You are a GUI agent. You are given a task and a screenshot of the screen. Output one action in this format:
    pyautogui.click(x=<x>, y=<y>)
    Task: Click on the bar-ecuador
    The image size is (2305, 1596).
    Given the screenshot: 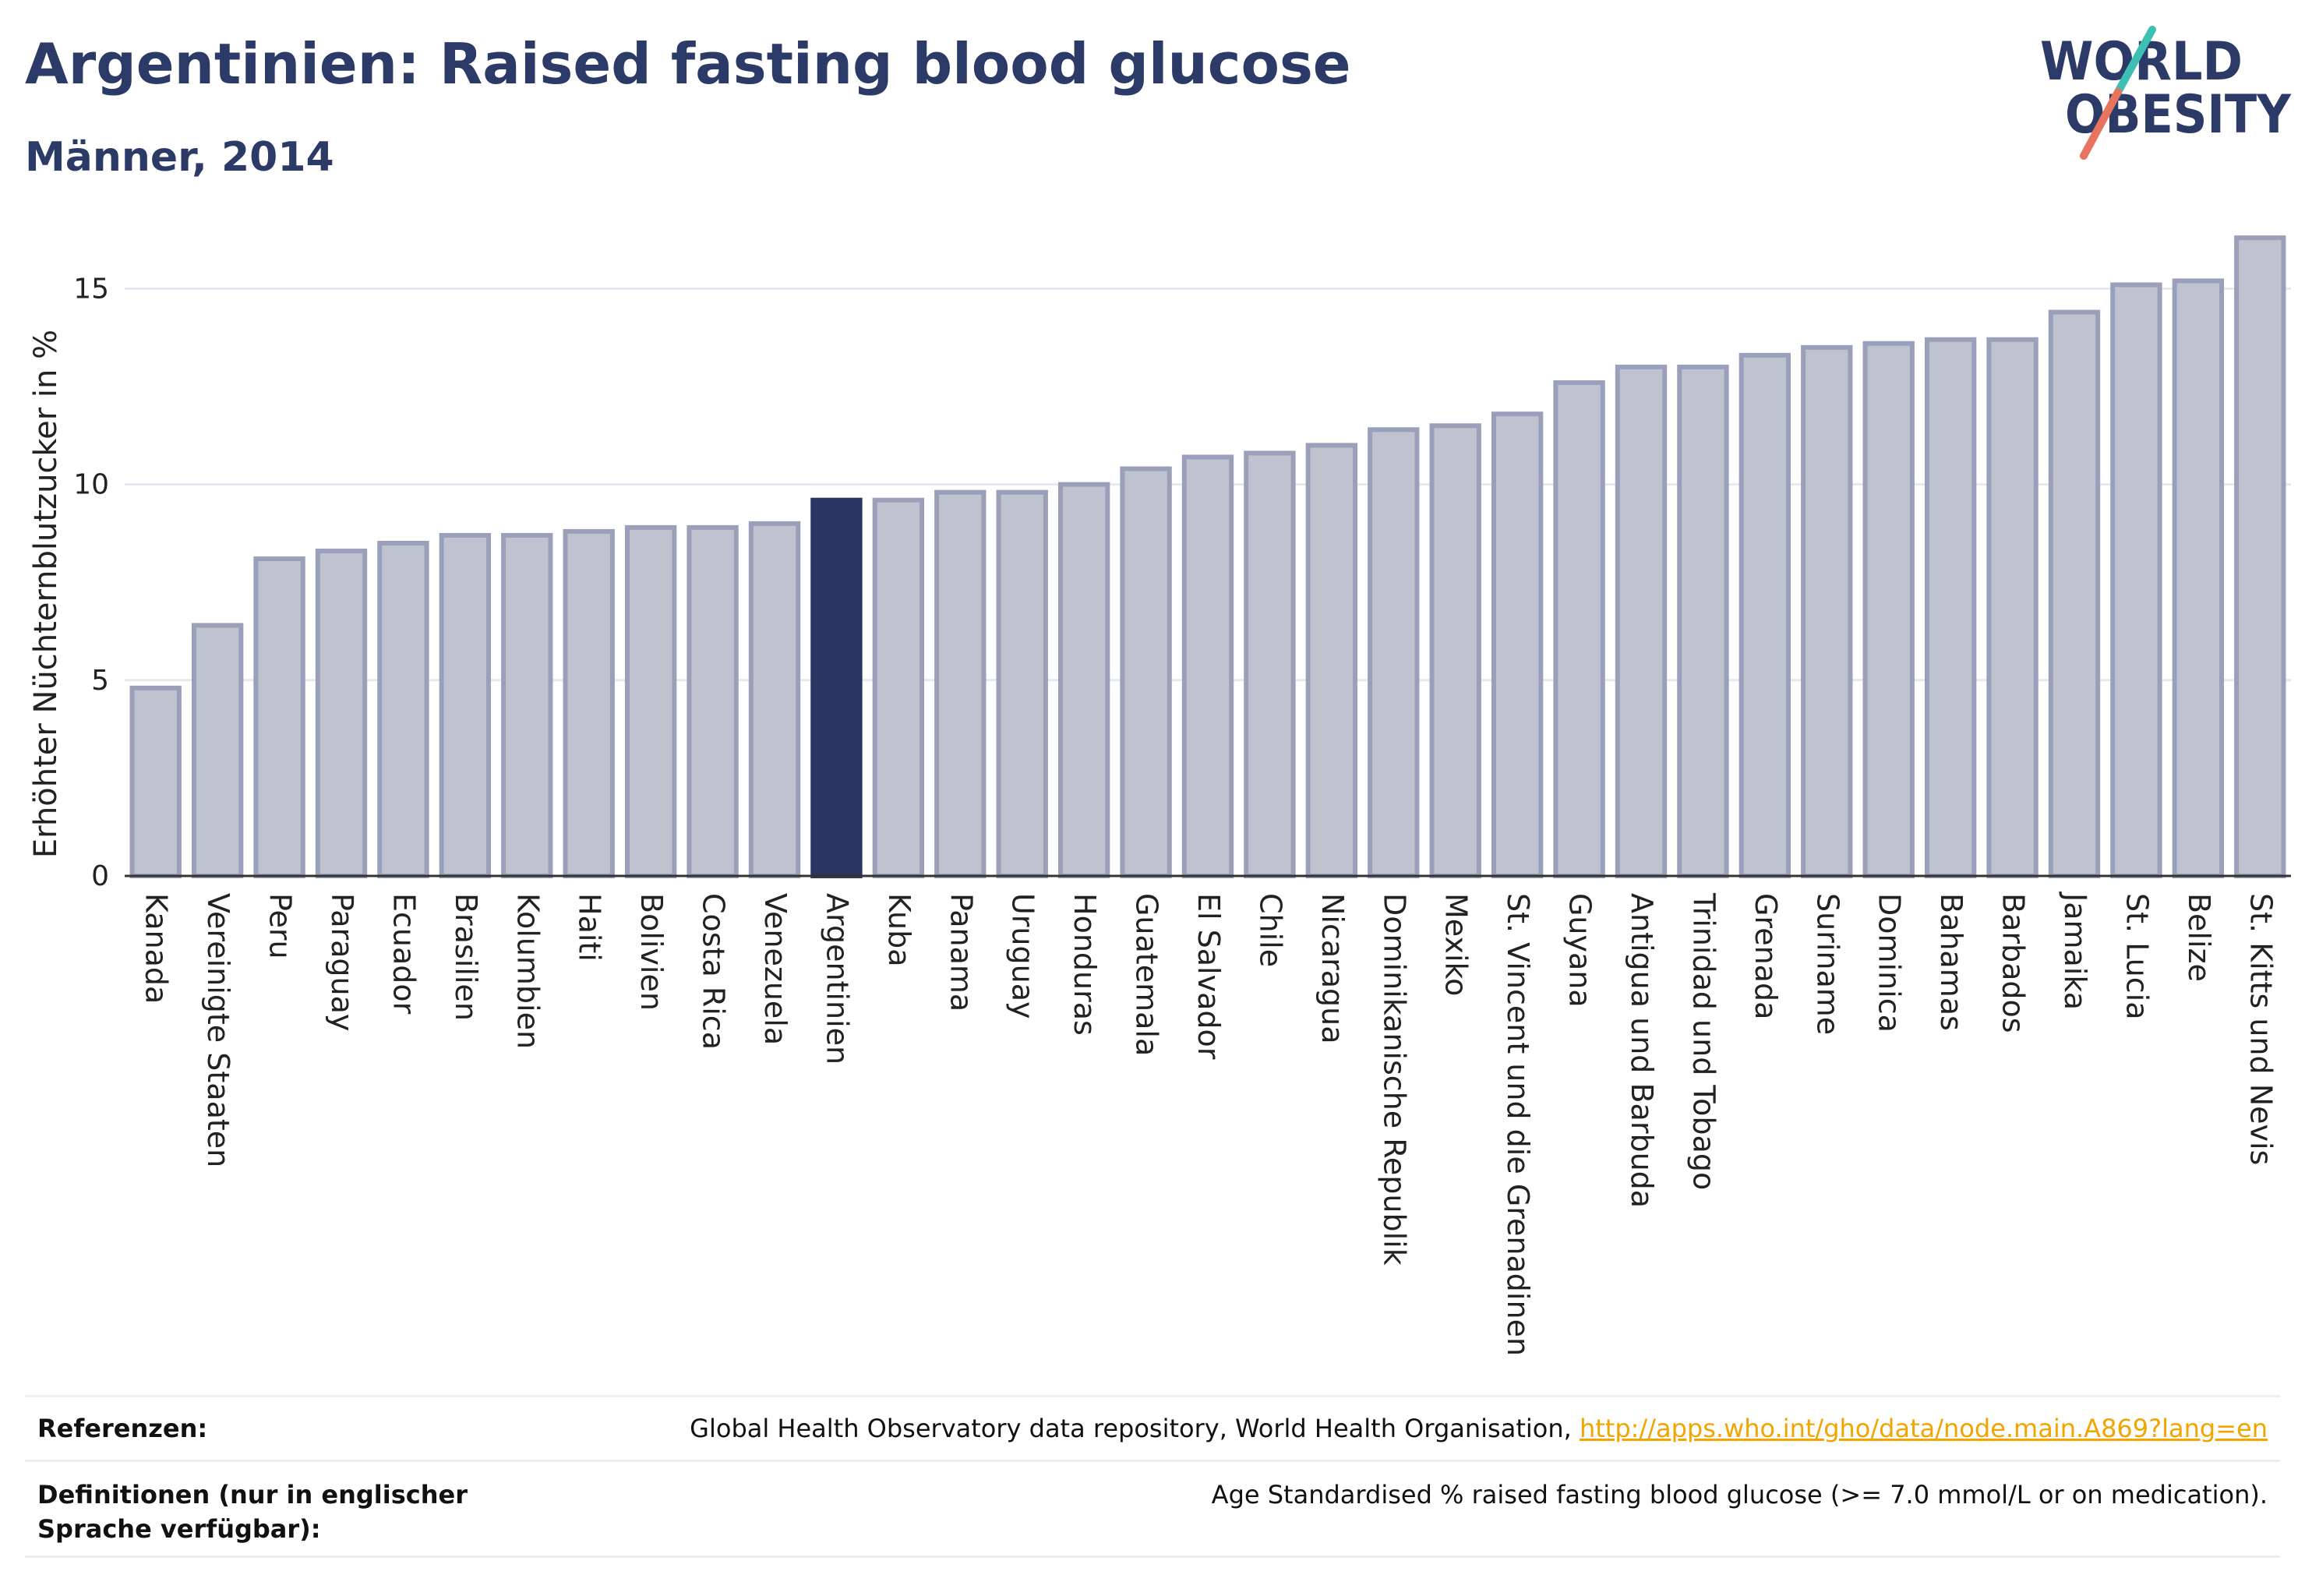 What is the action you would take?
    pyautogui.click(x=403, y=709)
    